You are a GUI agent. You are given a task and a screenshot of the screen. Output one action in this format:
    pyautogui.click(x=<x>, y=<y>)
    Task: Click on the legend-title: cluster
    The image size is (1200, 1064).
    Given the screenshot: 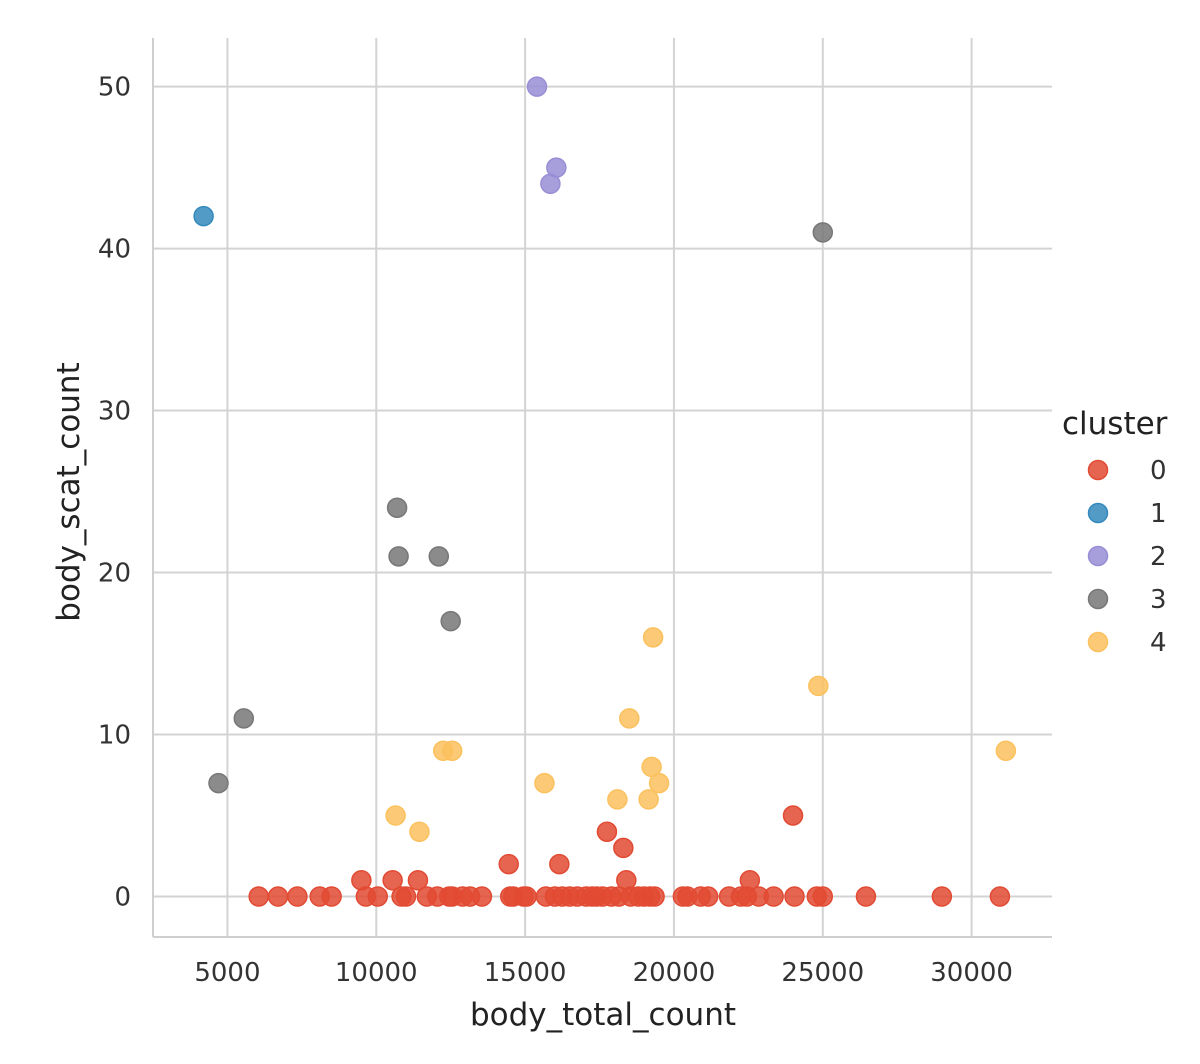 What is the action you would take?
    pyautogui.click(x=1115, y=424)
    